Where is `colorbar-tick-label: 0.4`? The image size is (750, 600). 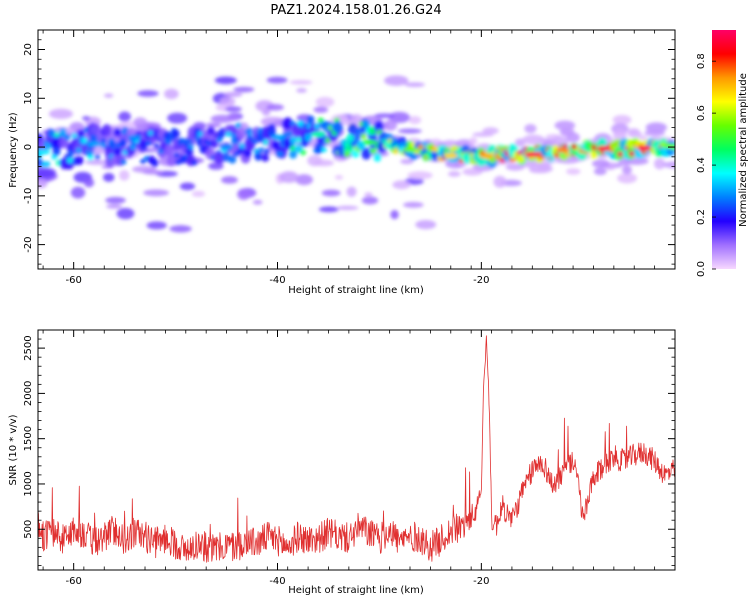
colorbar-tick-label: 0.4 is located at coordinates (701, 165).